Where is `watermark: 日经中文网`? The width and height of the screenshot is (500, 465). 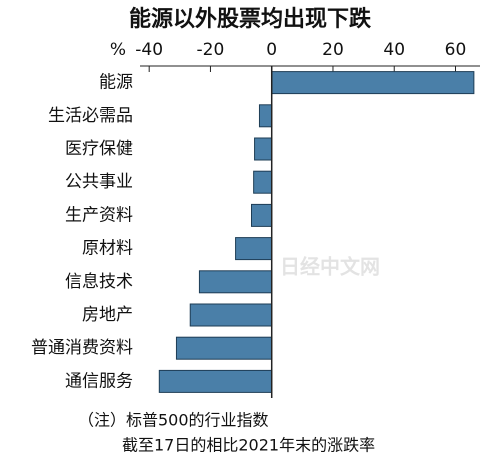
watermark: 日经中文网 is located at coordinates (330, 267).